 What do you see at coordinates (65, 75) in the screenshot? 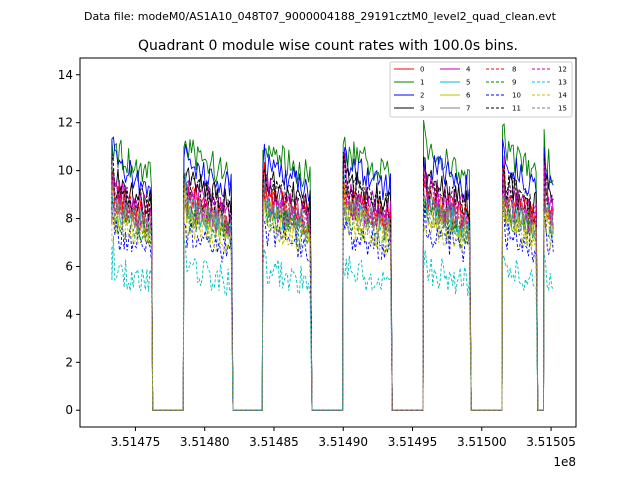
I see `y-tick-label: 14` at bounding box center [65, 75].